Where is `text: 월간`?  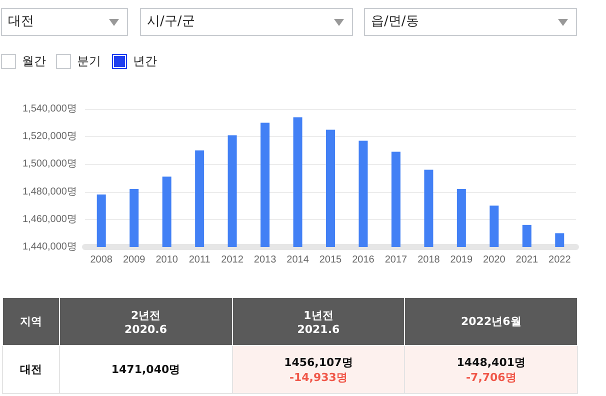 text: 월간 is located at coordinates (34, 61).